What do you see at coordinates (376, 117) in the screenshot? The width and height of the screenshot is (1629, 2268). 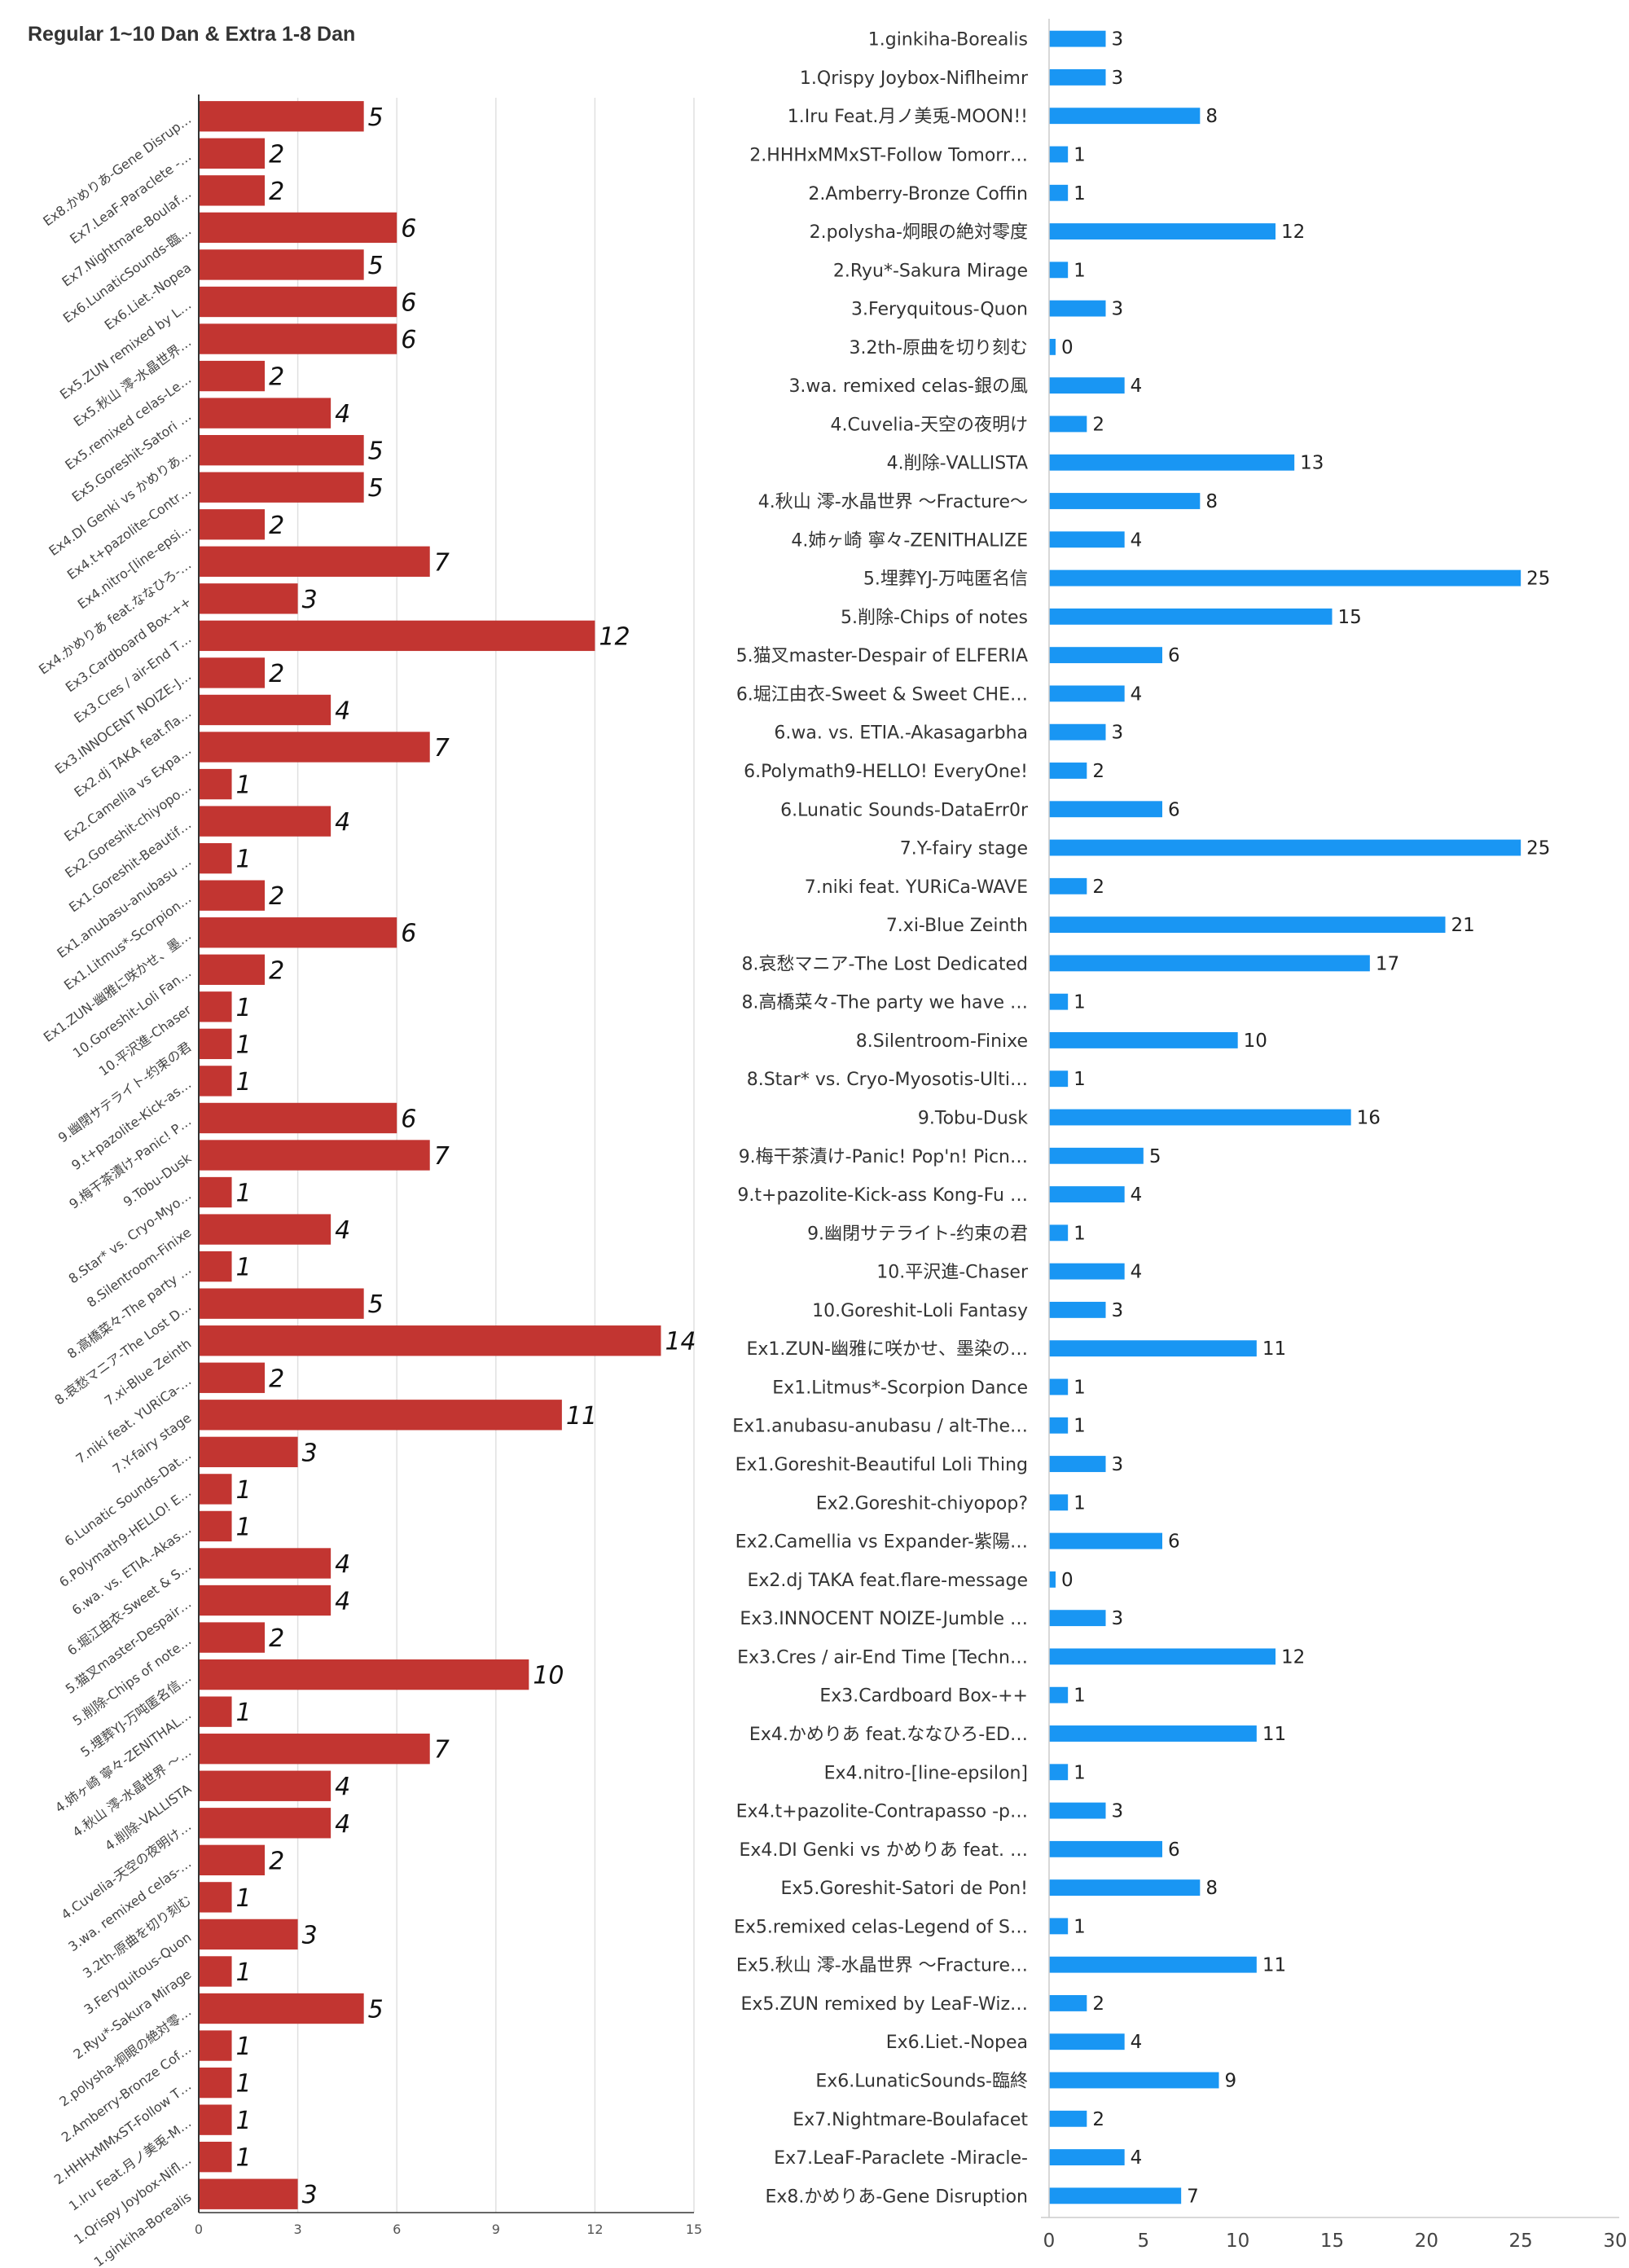 I see `left-value-label-0: 5` at bounding box center [376, 117].